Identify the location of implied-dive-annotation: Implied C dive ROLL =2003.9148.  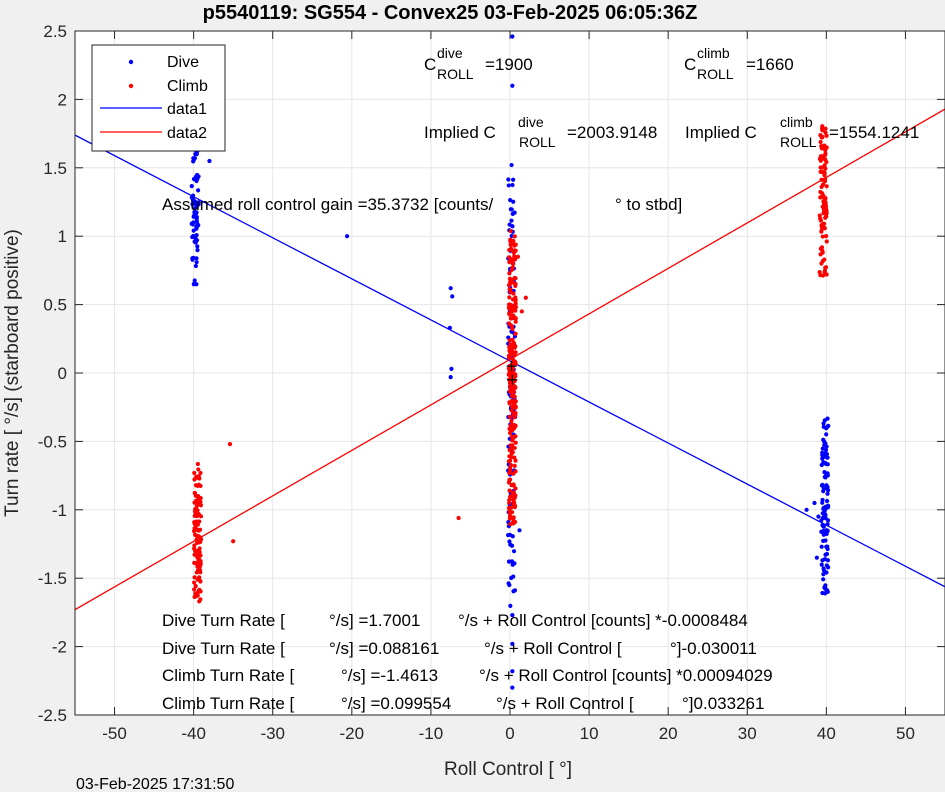
(540, 132).